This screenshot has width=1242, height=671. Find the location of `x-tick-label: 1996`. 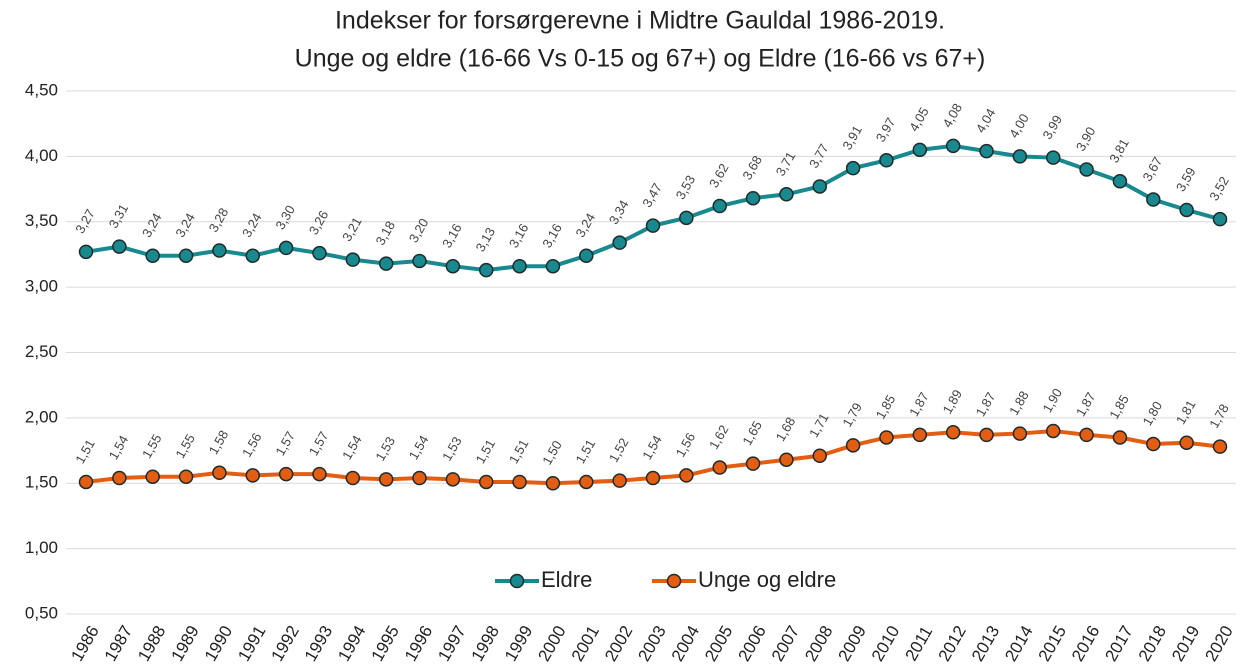

x-tick-label: 1996 is located at coordinates (418, 643).